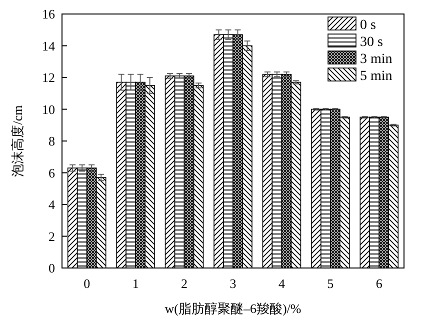 This screenshot has height=327, width=421. Describe the element at coordinates (233, 308) in the screenshot. I see `x-axis-title: w(脂肪醇聚醚–6羧酸)/%` at that location.